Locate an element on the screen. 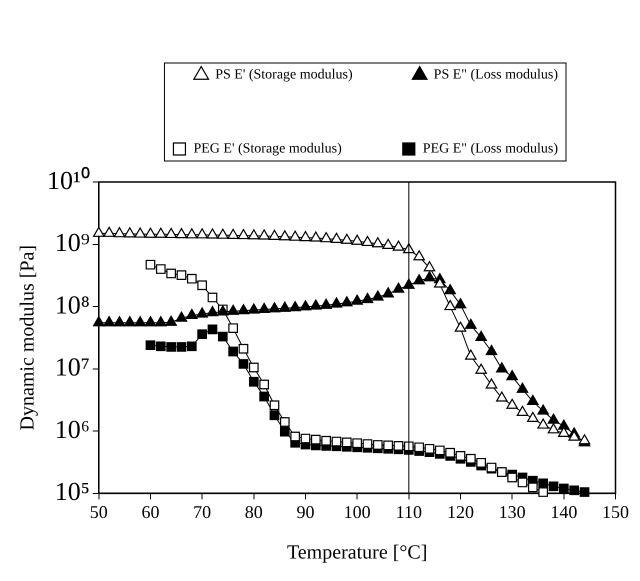 The width and height of the screenshot is (640, 581). x-tick-label: 120 is located at coordinates (460, 512).